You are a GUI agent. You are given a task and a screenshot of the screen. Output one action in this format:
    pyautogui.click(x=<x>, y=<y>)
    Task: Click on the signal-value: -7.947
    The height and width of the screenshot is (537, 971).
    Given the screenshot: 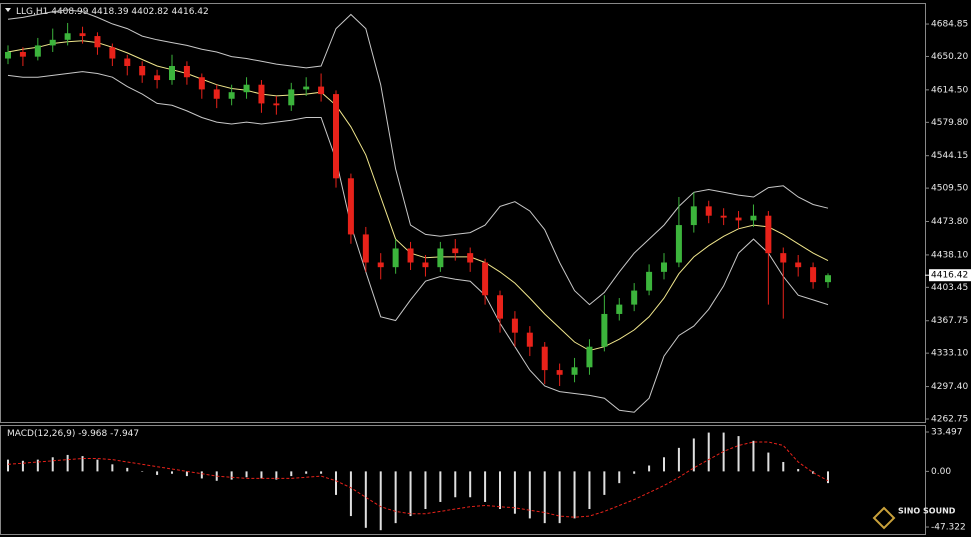 What is the action you would take?
    pyautogui.click(x=124, y=434)
    